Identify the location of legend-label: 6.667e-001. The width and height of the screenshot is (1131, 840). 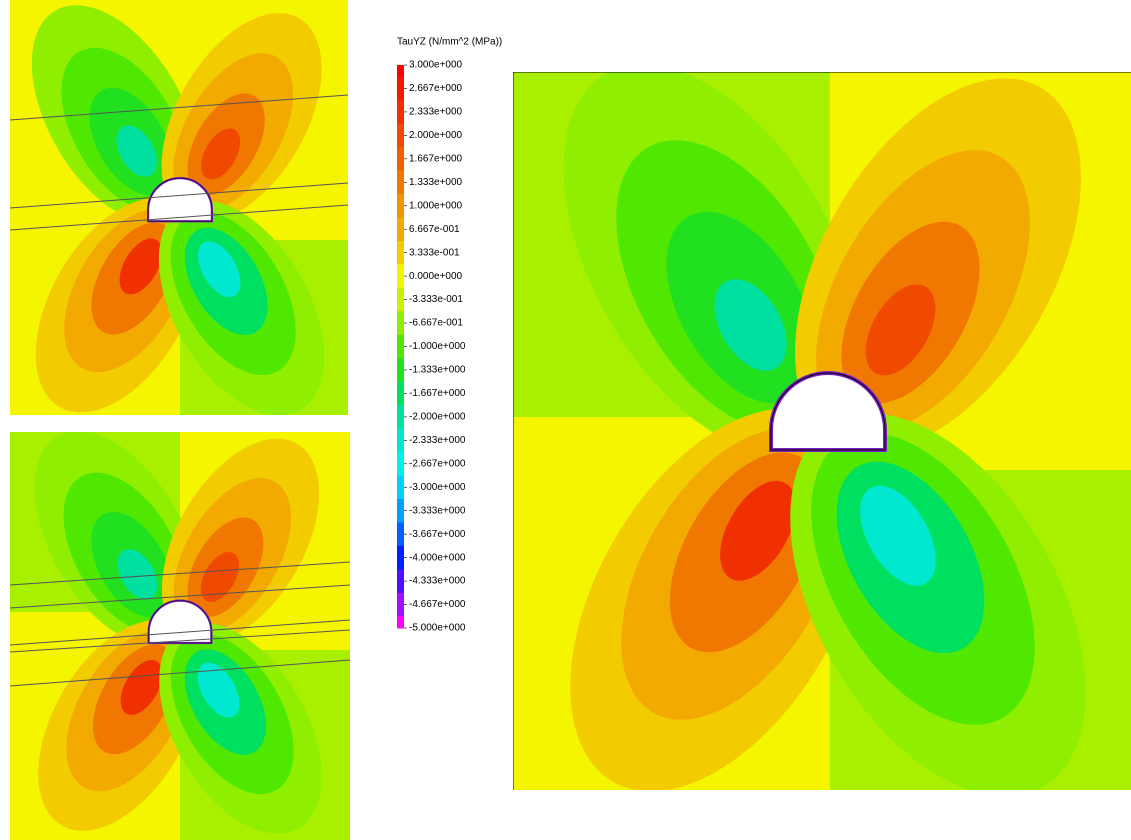
(434, 229).